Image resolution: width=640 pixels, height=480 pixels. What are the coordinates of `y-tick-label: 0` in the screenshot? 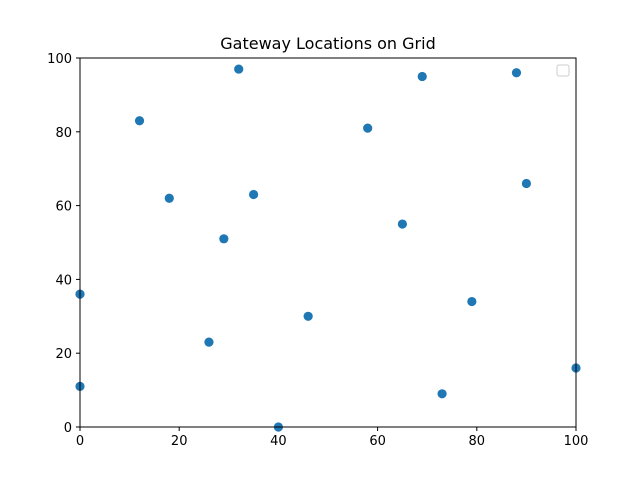 It's located at (68, 428).